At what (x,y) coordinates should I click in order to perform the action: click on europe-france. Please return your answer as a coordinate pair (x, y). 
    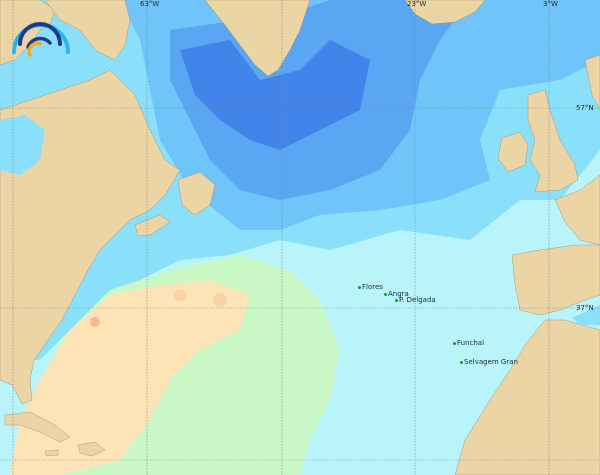
    Looking at the image, I should click on (577, 210).